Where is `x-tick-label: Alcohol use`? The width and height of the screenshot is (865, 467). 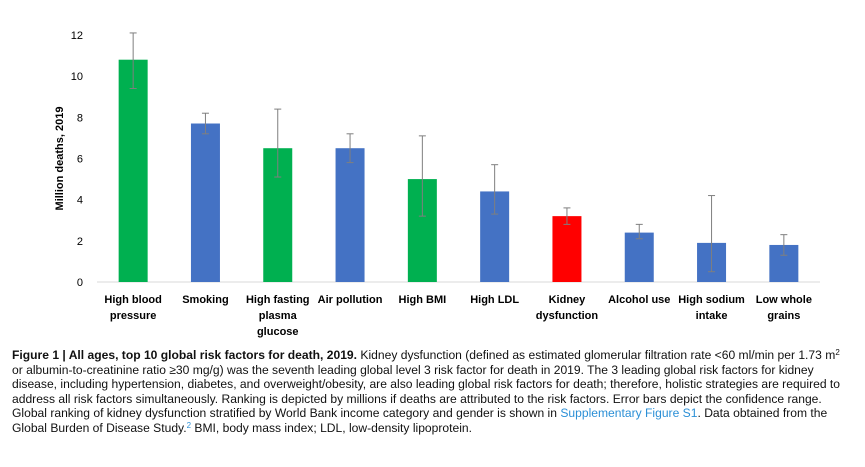 x-tick-label: Alcohol use is located at coordinates (639, 300).